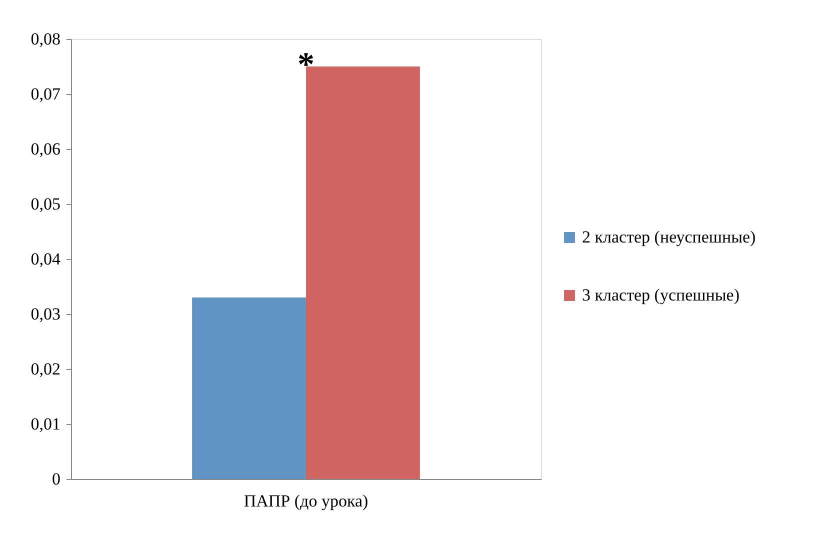  What do you see at coordinates (661, 295) in the screenshot?
I see `legend-label: 3 кластер (успешные)` at bounding box center [661, 295].